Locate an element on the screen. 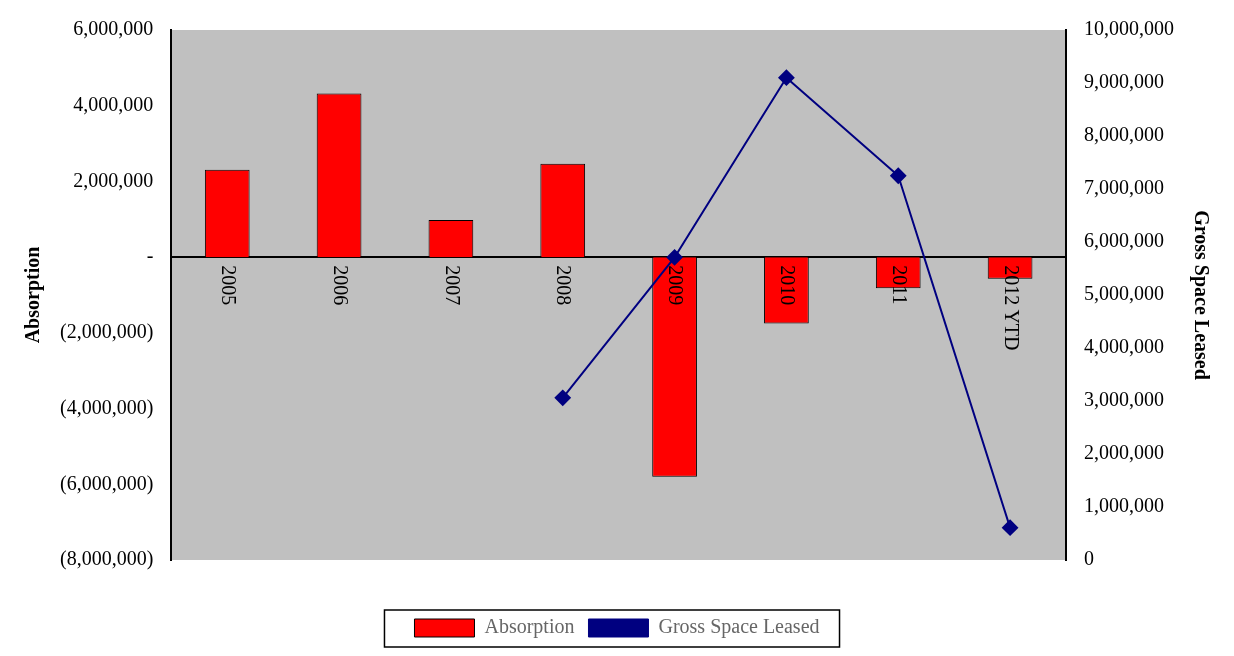 The width and height of the screenshot is (1234, 656). y-tick-label: - is located at coordinates (150, 255).